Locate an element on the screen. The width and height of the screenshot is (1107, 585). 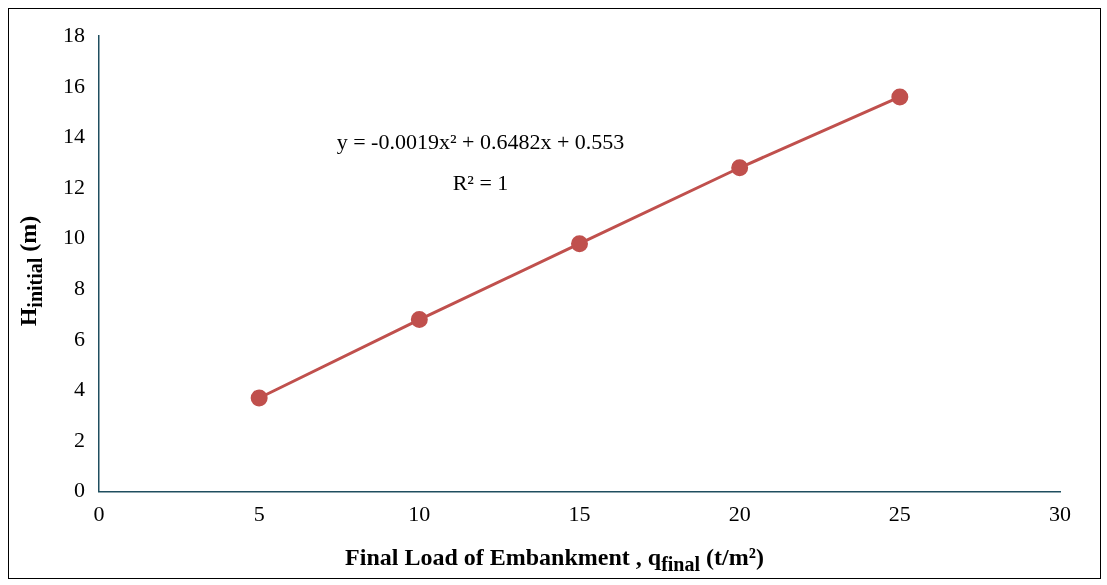
y-tick-label: 6 is located at coordinates (79, 338).